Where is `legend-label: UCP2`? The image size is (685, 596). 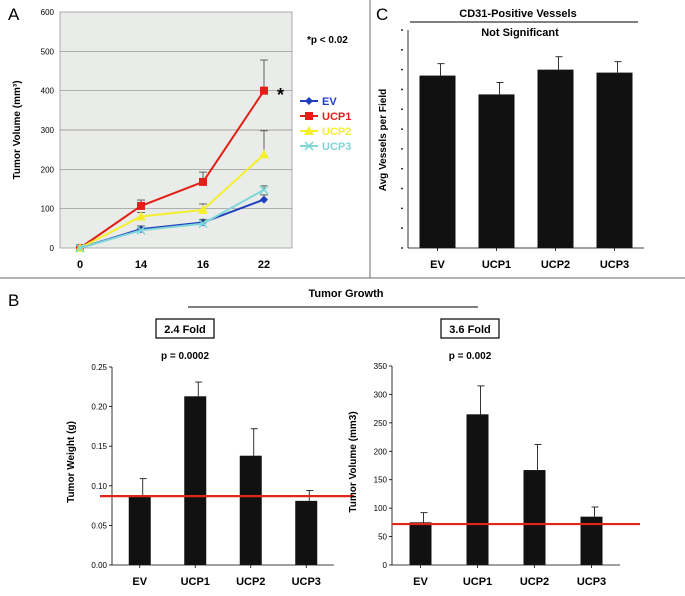
legend-label: UCP2 is located at coordinates (336, 132).